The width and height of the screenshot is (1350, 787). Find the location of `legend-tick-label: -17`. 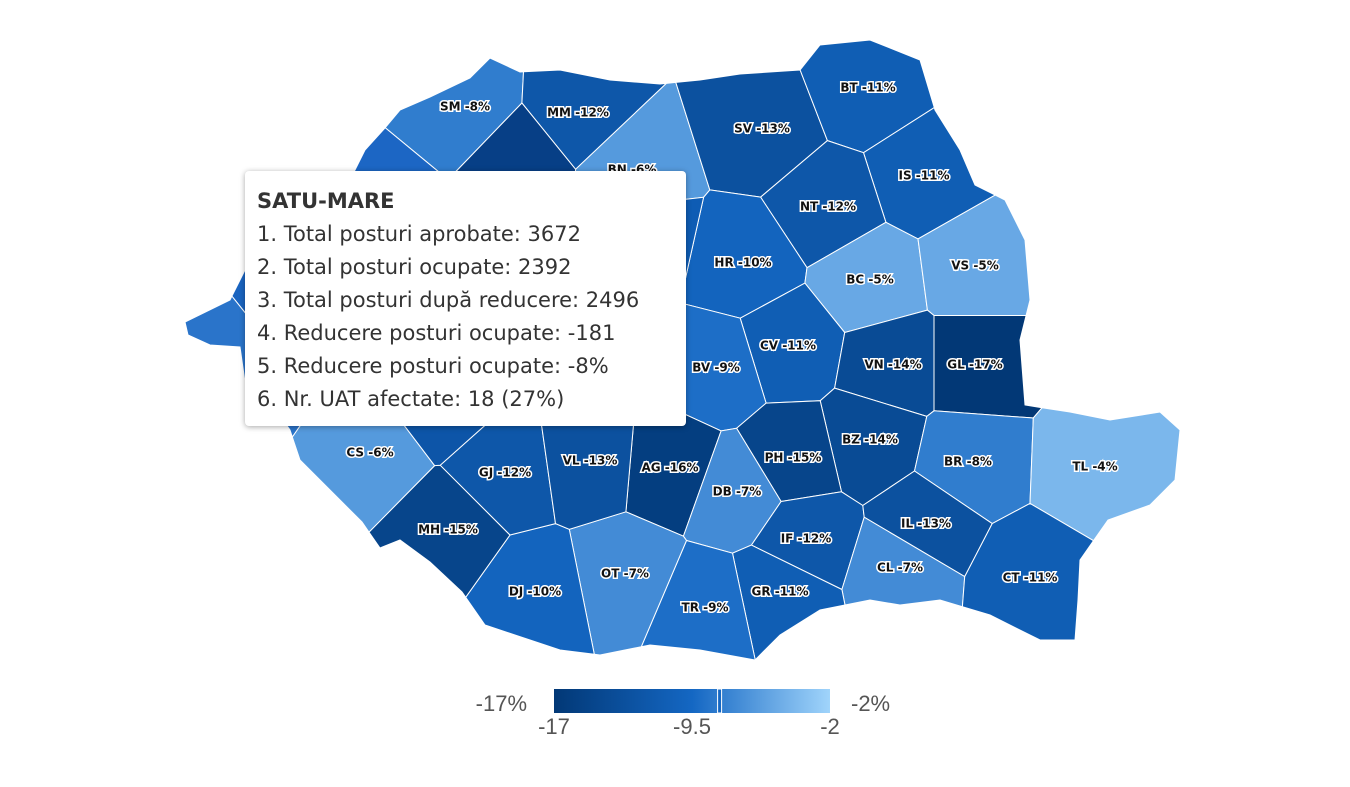

legend-tick-label: -17 is located at coordinates (554, 726).